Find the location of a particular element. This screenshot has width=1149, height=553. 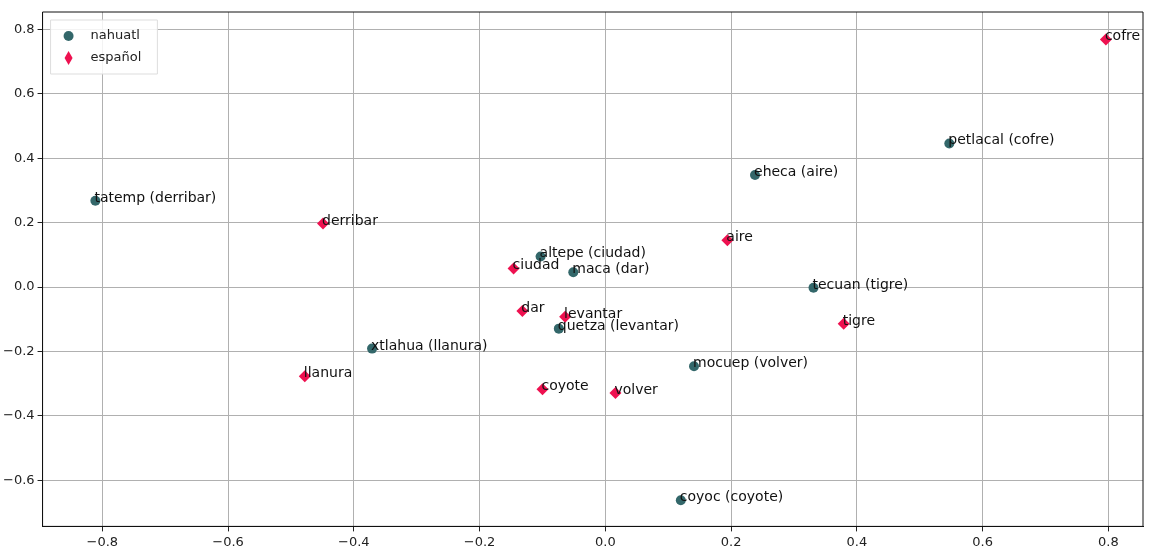

annotation: coyote is located at coordinates (565, 385).